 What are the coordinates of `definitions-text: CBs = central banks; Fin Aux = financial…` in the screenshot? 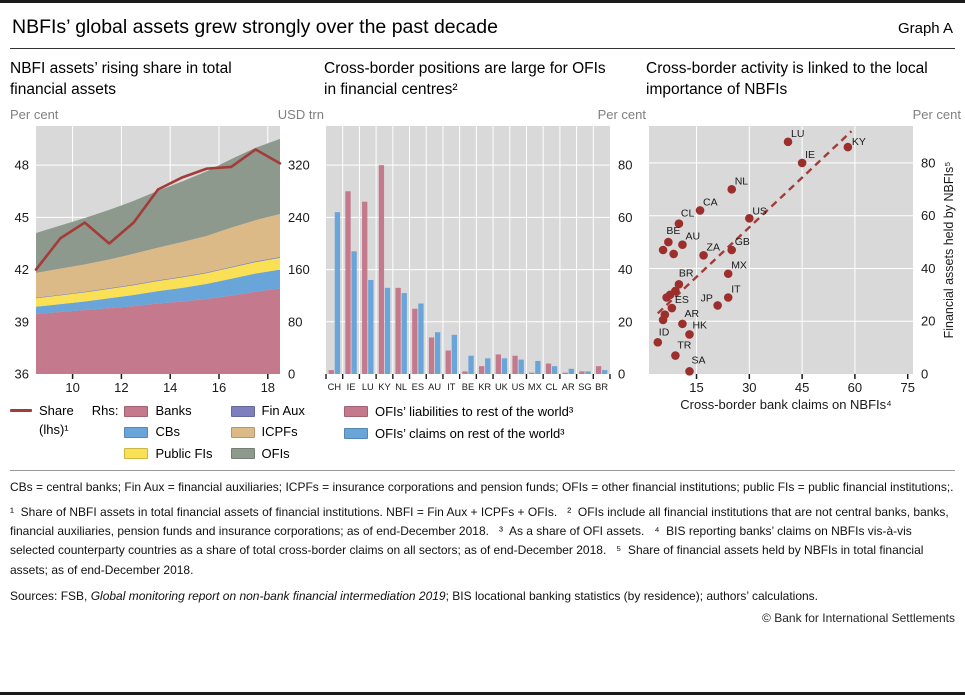 It's located at (482, 486).